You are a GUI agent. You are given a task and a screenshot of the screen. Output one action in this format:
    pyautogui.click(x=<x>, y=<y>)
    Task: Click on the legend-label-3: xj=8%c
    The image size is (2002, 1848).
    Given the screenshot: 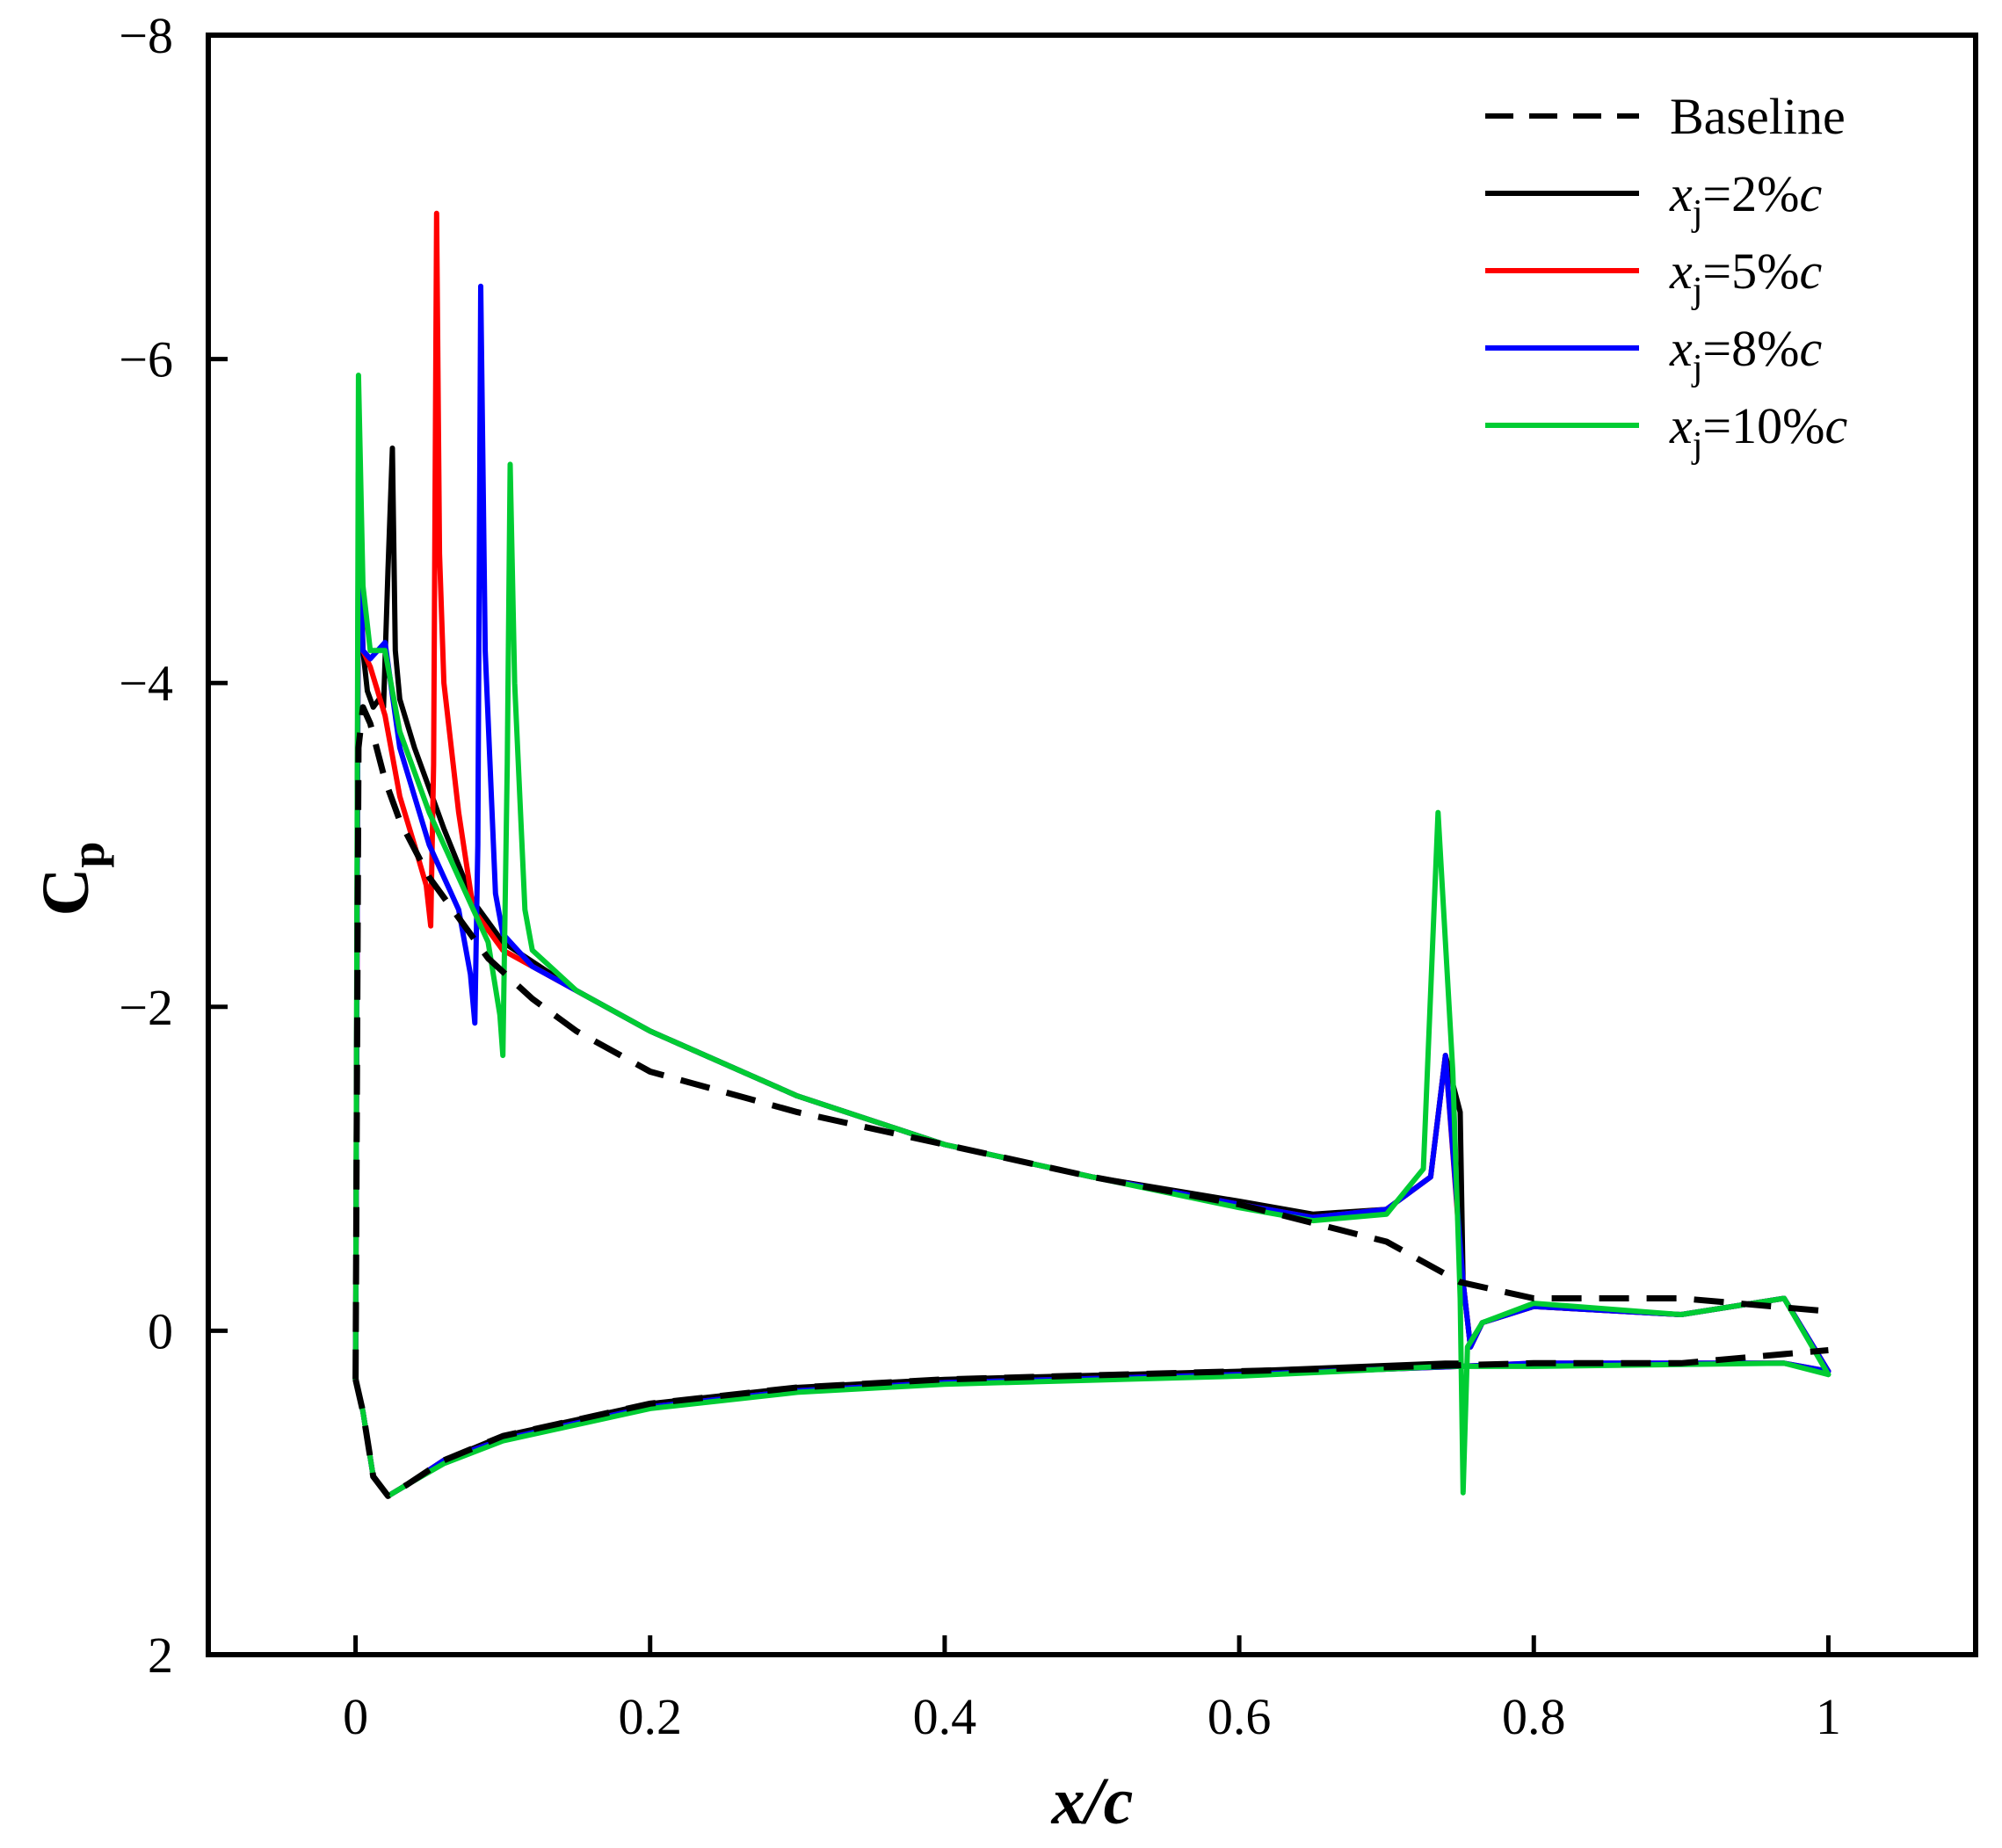 What is the action you would take?
    pyautogui.click(x=1745, y=354)
    